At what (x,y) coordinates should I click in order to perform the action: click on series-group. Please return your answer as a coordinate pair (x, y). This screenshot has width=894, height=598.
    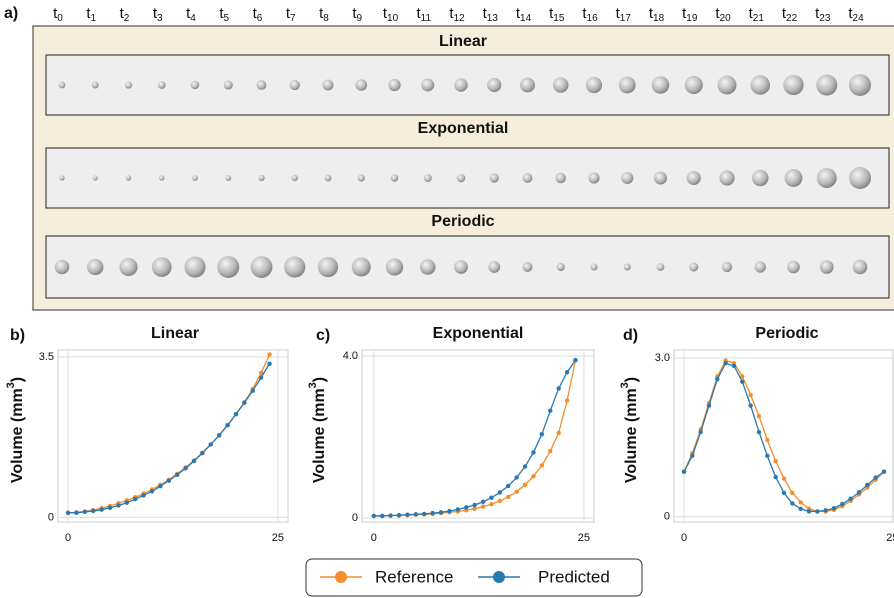
    Looking at the image, I should click on (168, 434).